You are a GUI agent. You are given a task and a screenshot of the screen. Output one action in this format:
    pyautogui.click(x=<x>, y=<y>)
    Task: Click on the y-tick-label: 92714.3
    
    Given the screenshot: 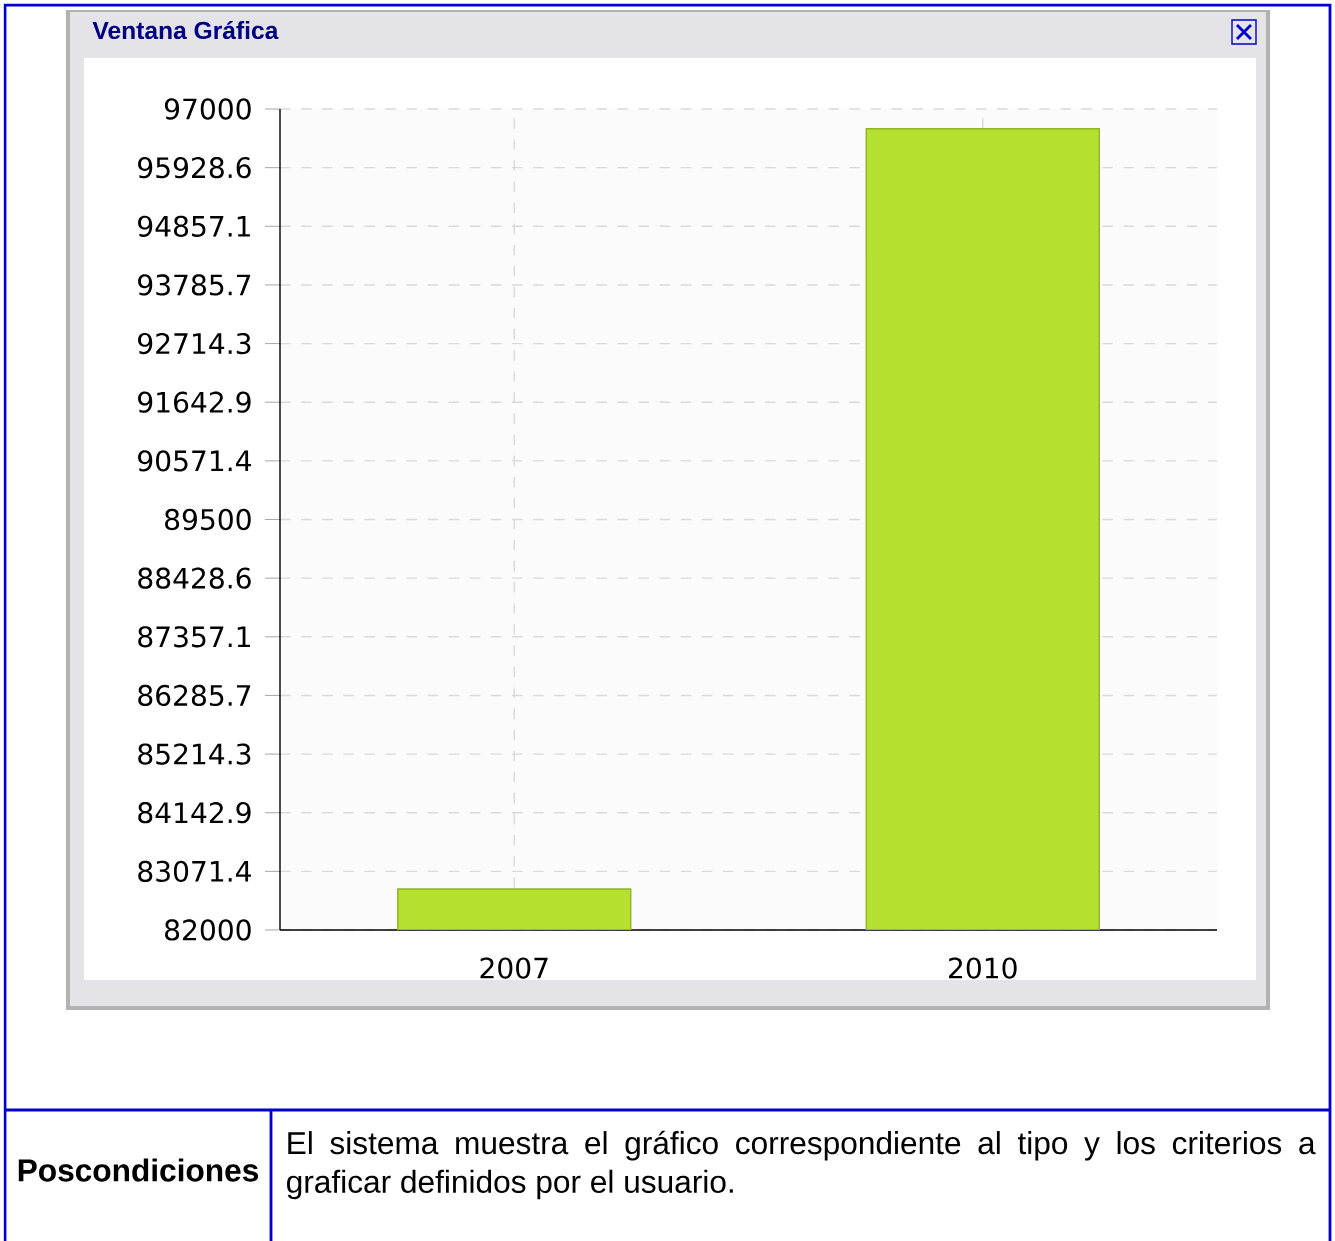 What is the action you would take?
    pyautogui.click(x=194, y=343)
    